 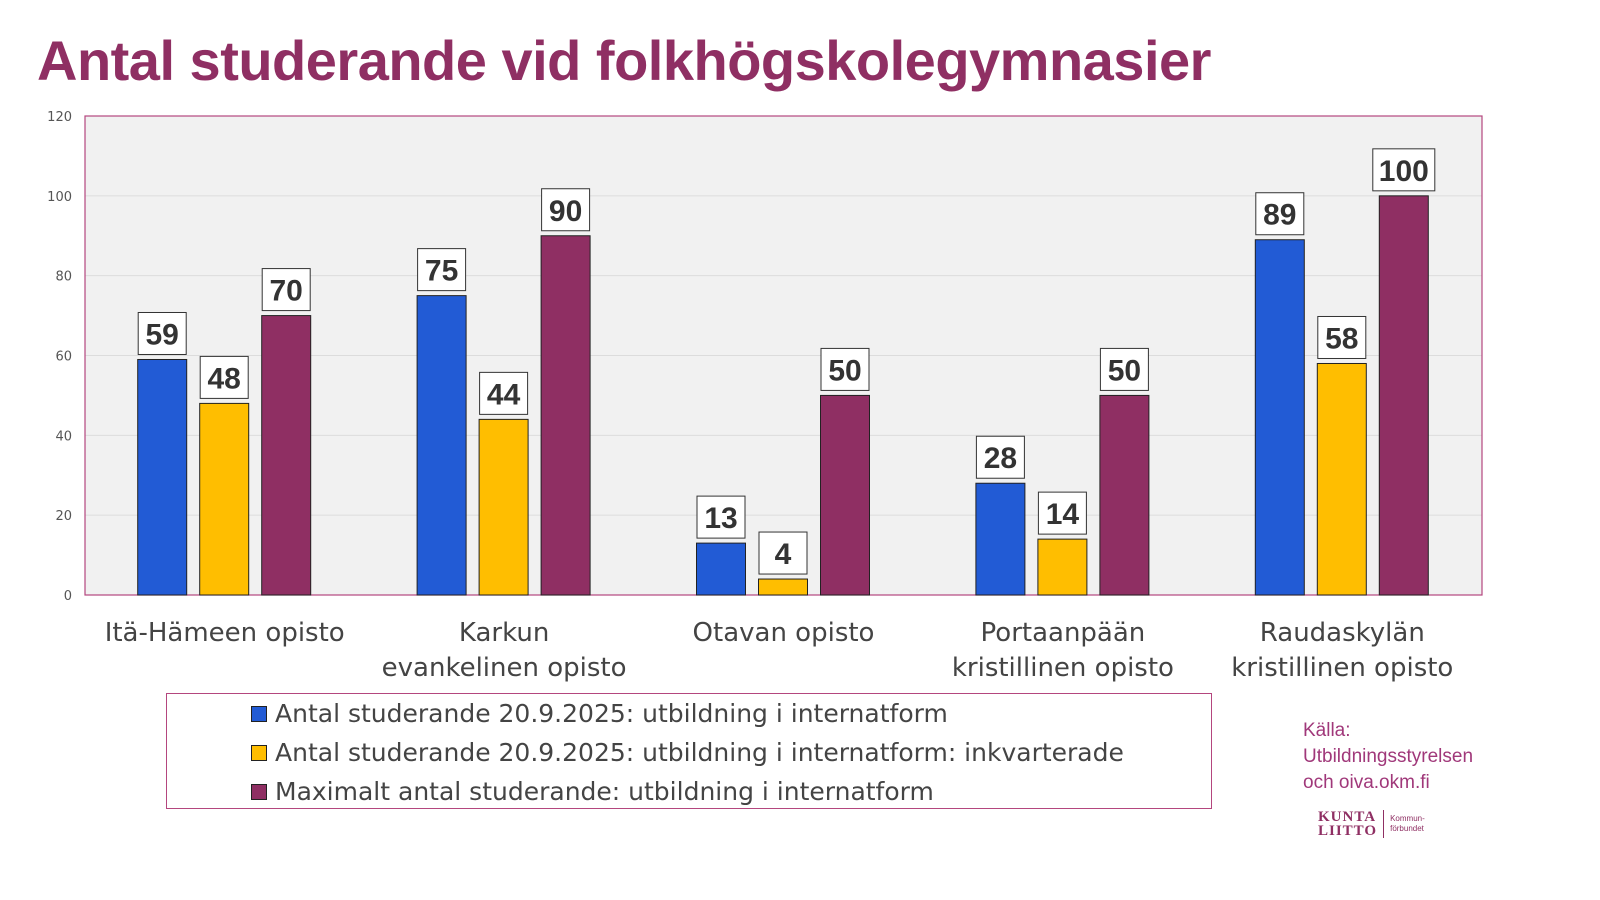 I want to click on logo-line: LIITTO, so click(x=1348, y=831).